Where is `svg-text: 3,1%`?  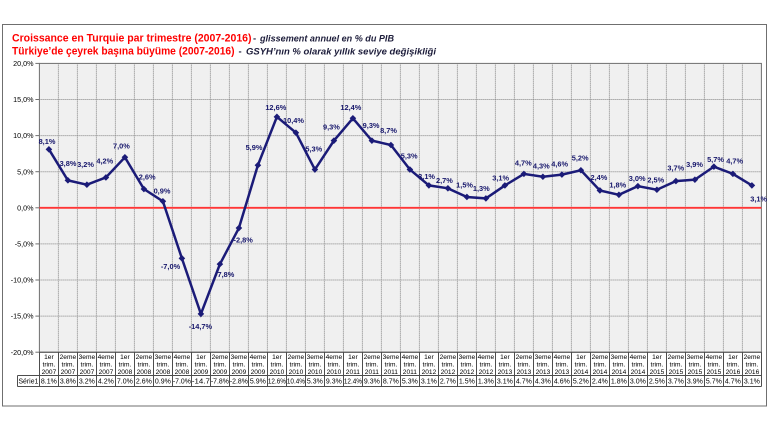 svg-text: 3,1% is located at coordinates (426, 176).